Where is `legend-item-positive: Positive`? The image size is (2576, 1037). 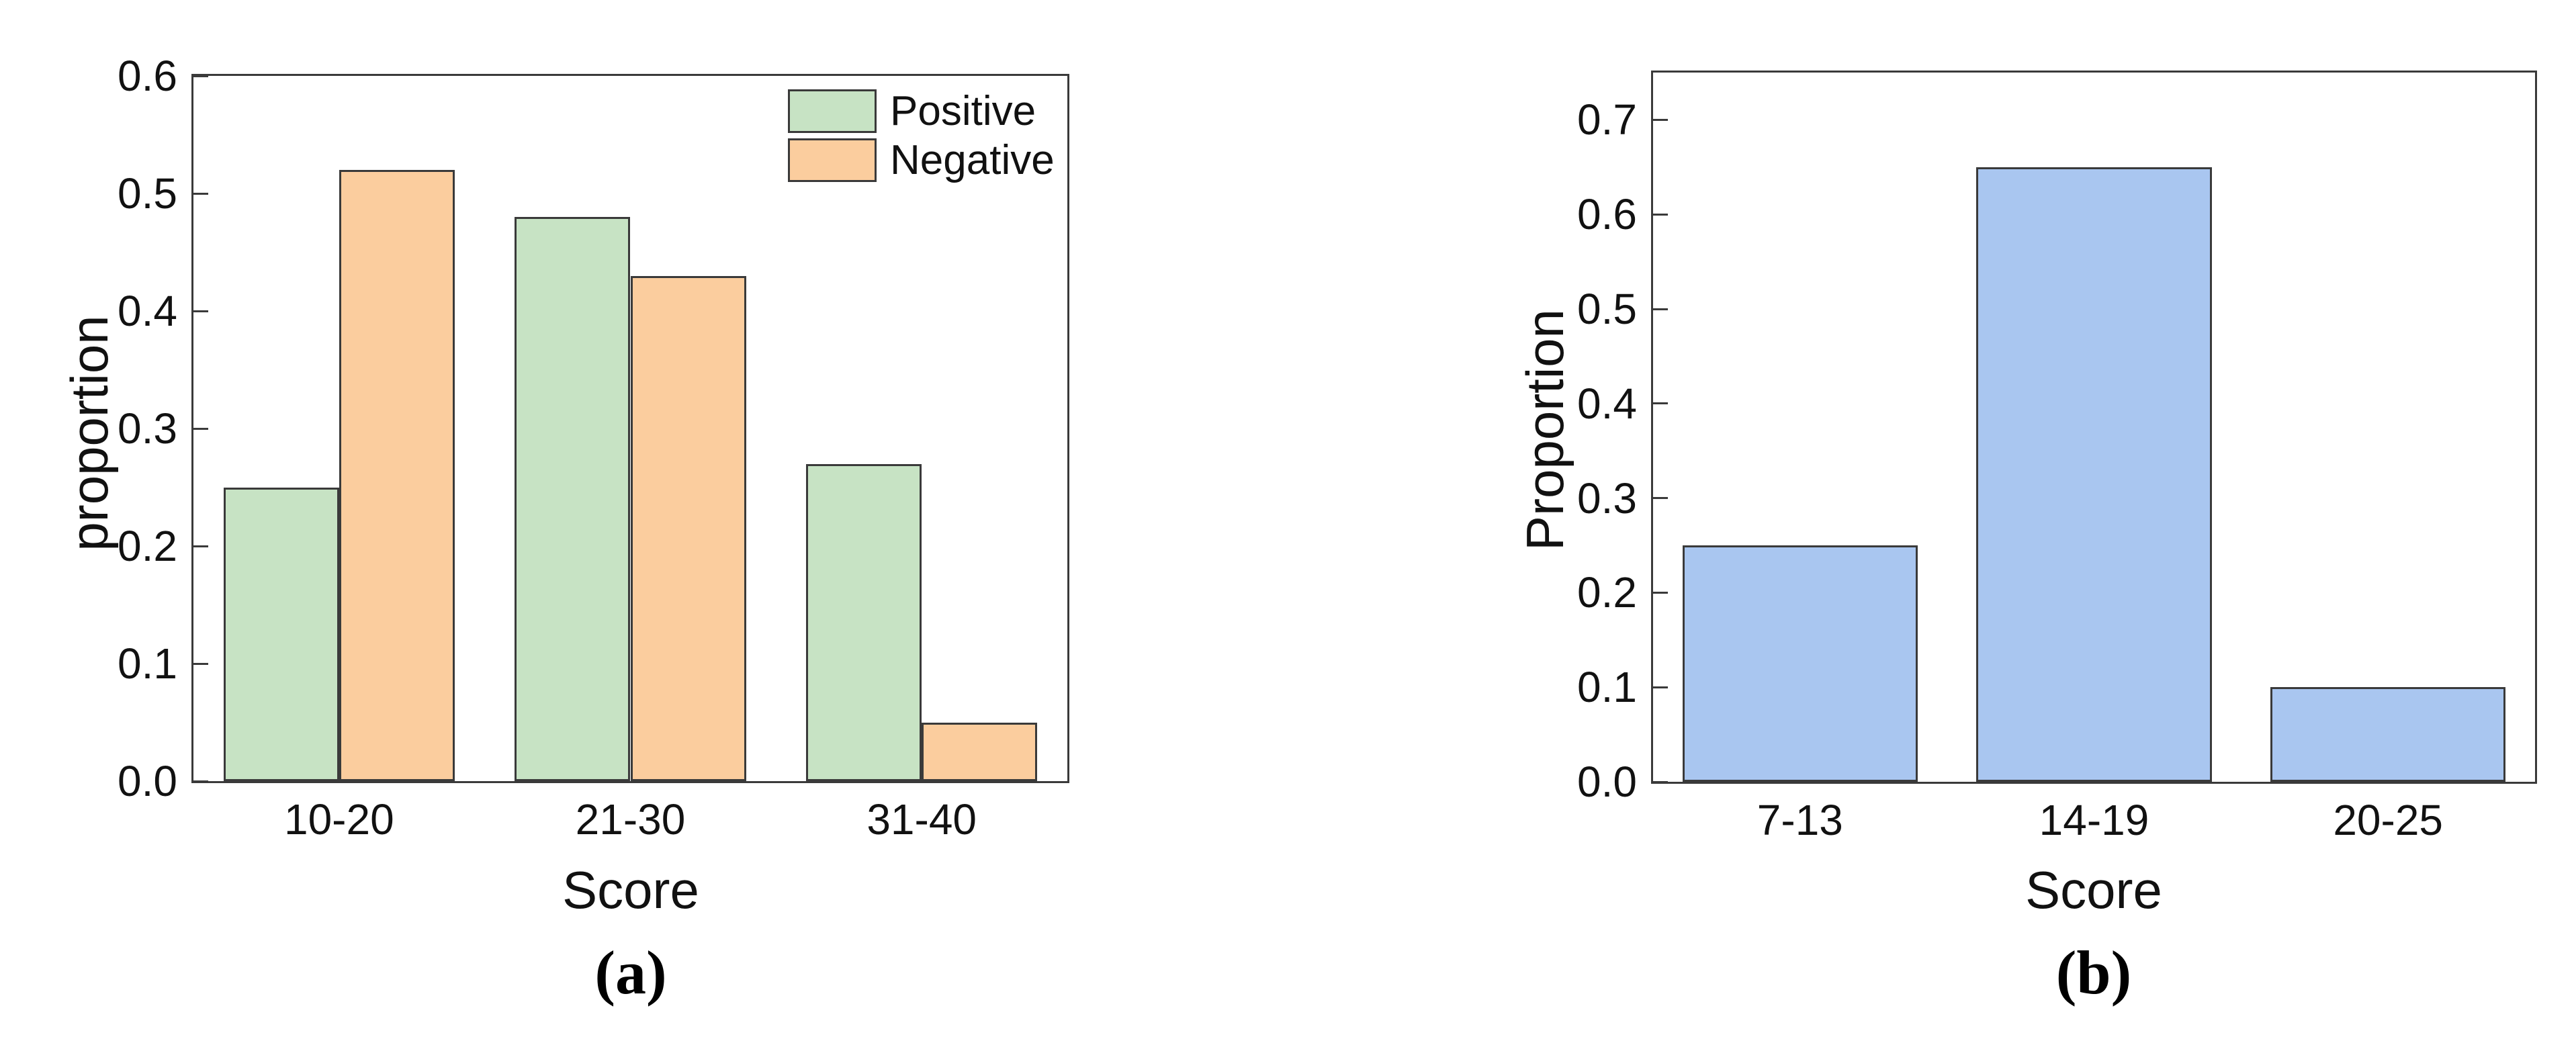
legend-item-positive: Positive is located at coordinates (922, 111).